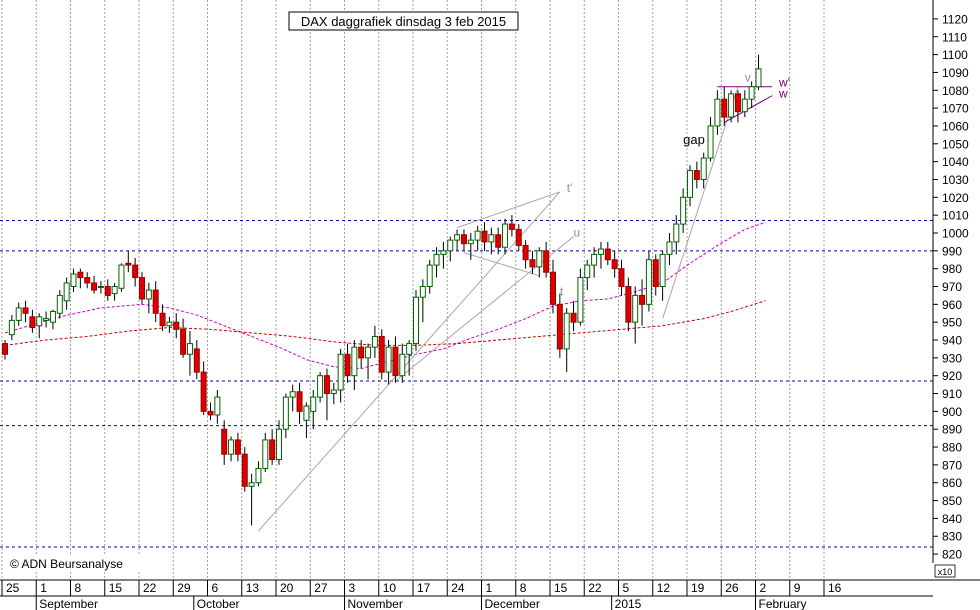 The height and width of the screenshot is (610, 980). Describe the element at coordinates (489, 588) in the screenshot. I see `x-day-label: 1` at that location.